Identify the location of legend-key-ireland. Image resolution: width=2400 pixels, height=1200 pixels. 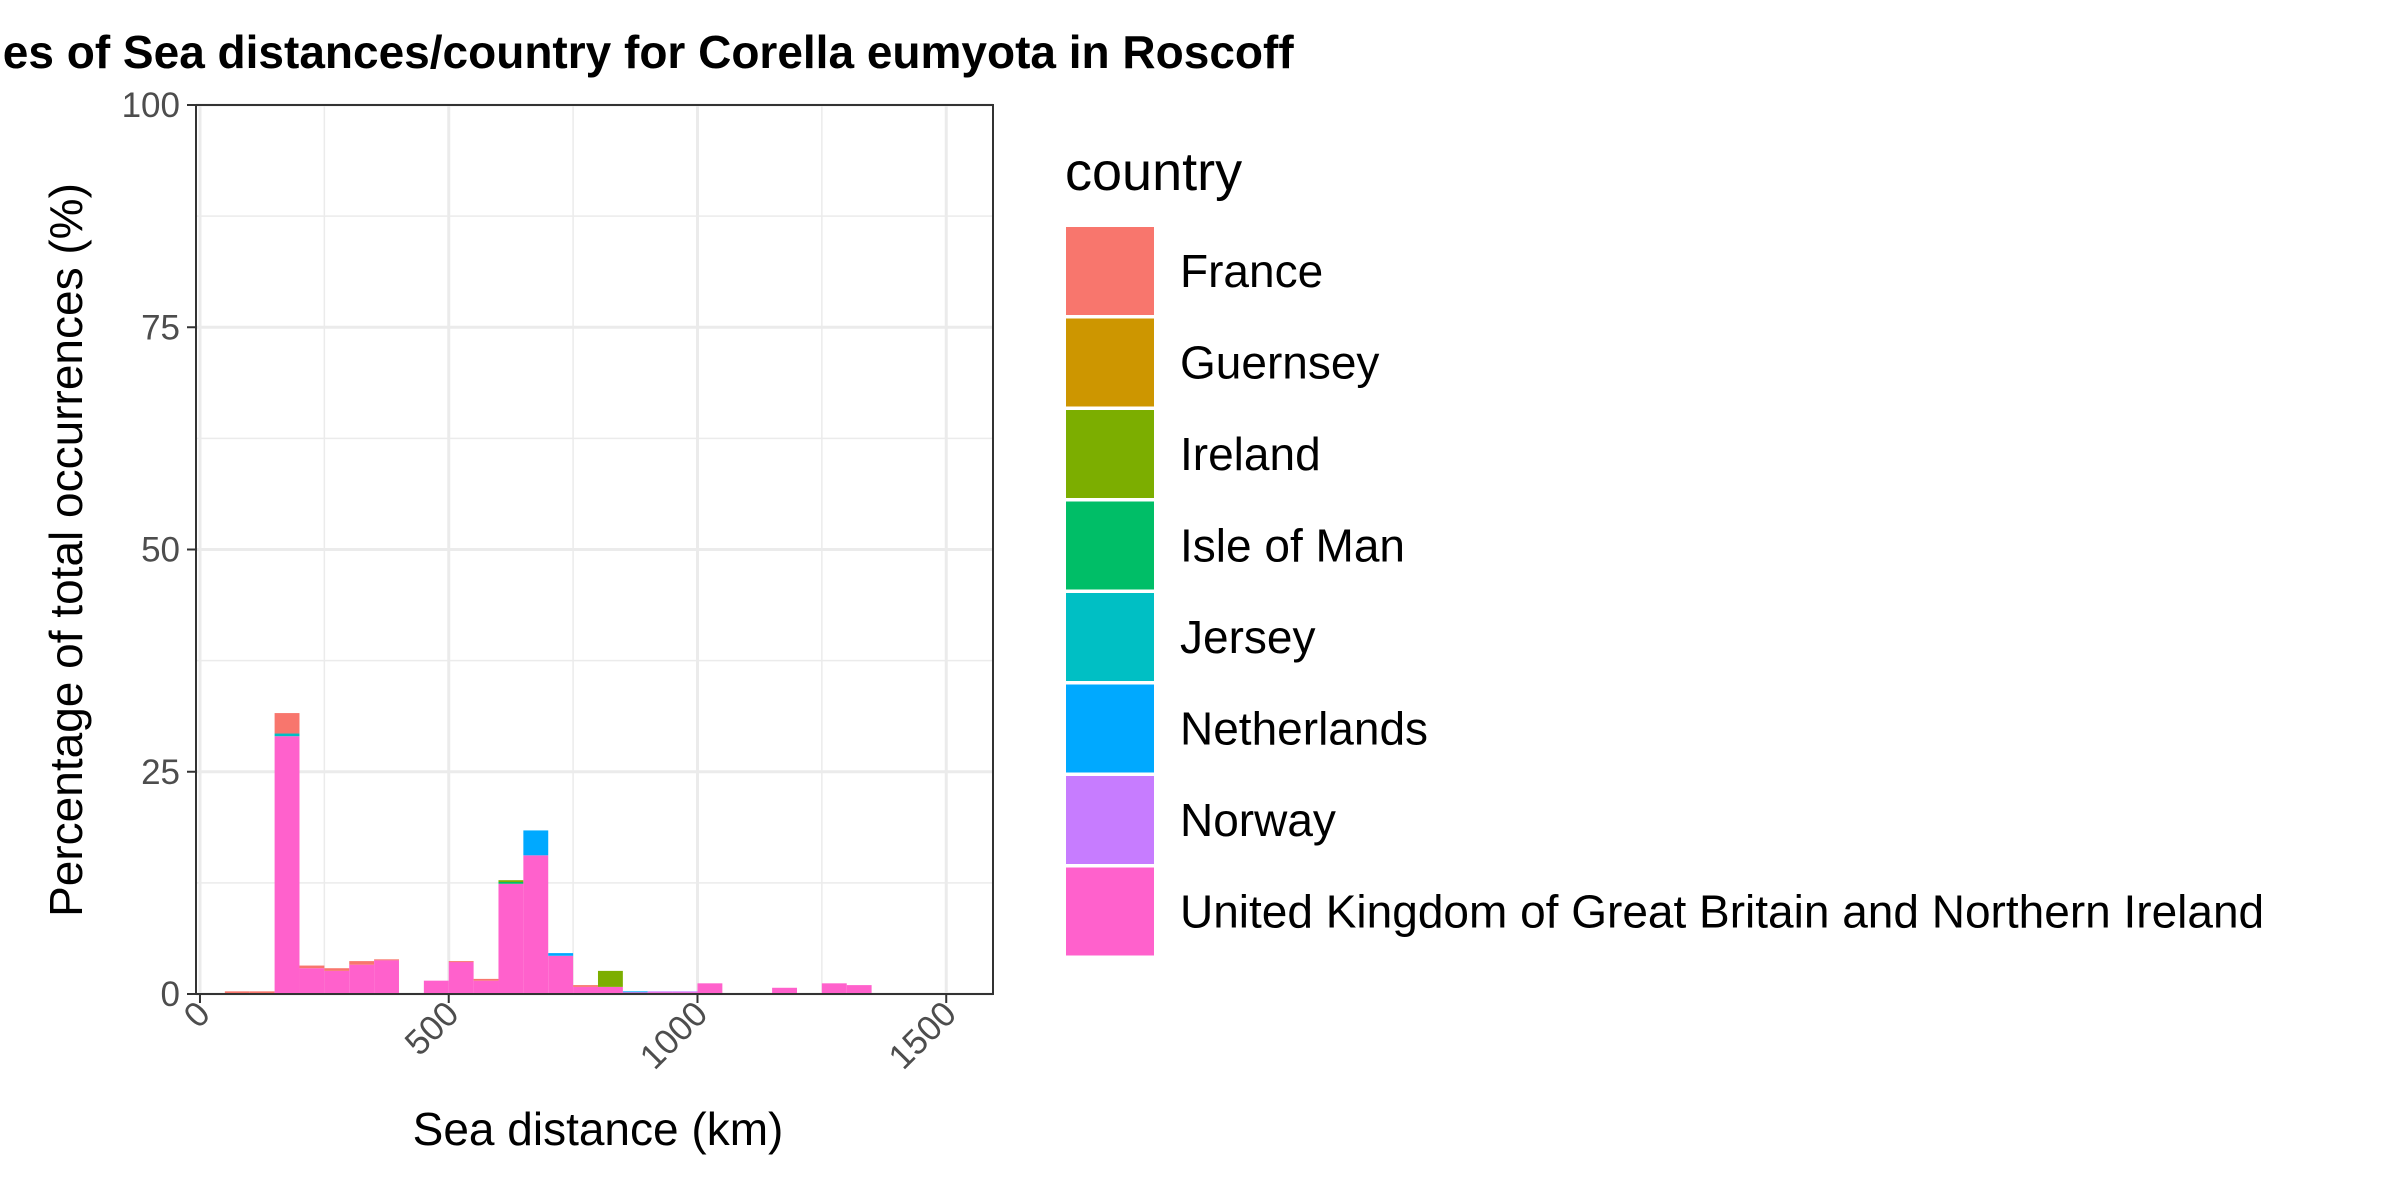
(1110, 454).